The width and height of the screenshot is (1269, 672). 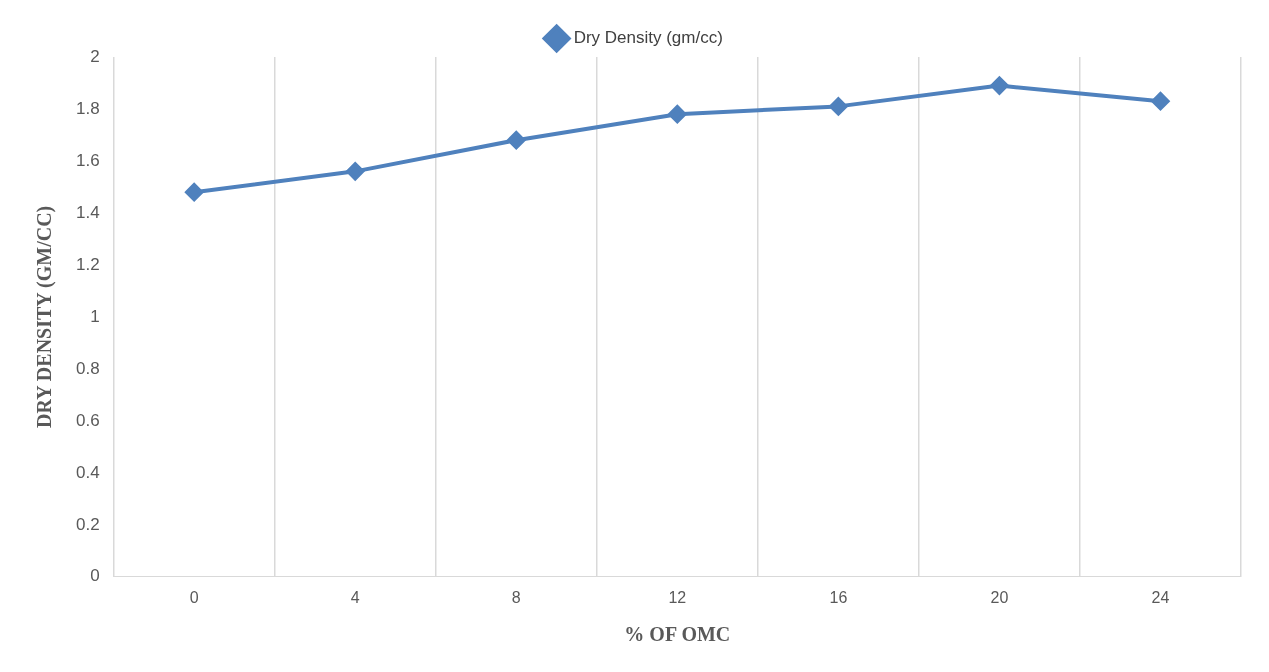 What do you see at coordinates (87, 524) in the screenshot?
I see `y-tick-label: 0.2` at bounding box center [87, 524].